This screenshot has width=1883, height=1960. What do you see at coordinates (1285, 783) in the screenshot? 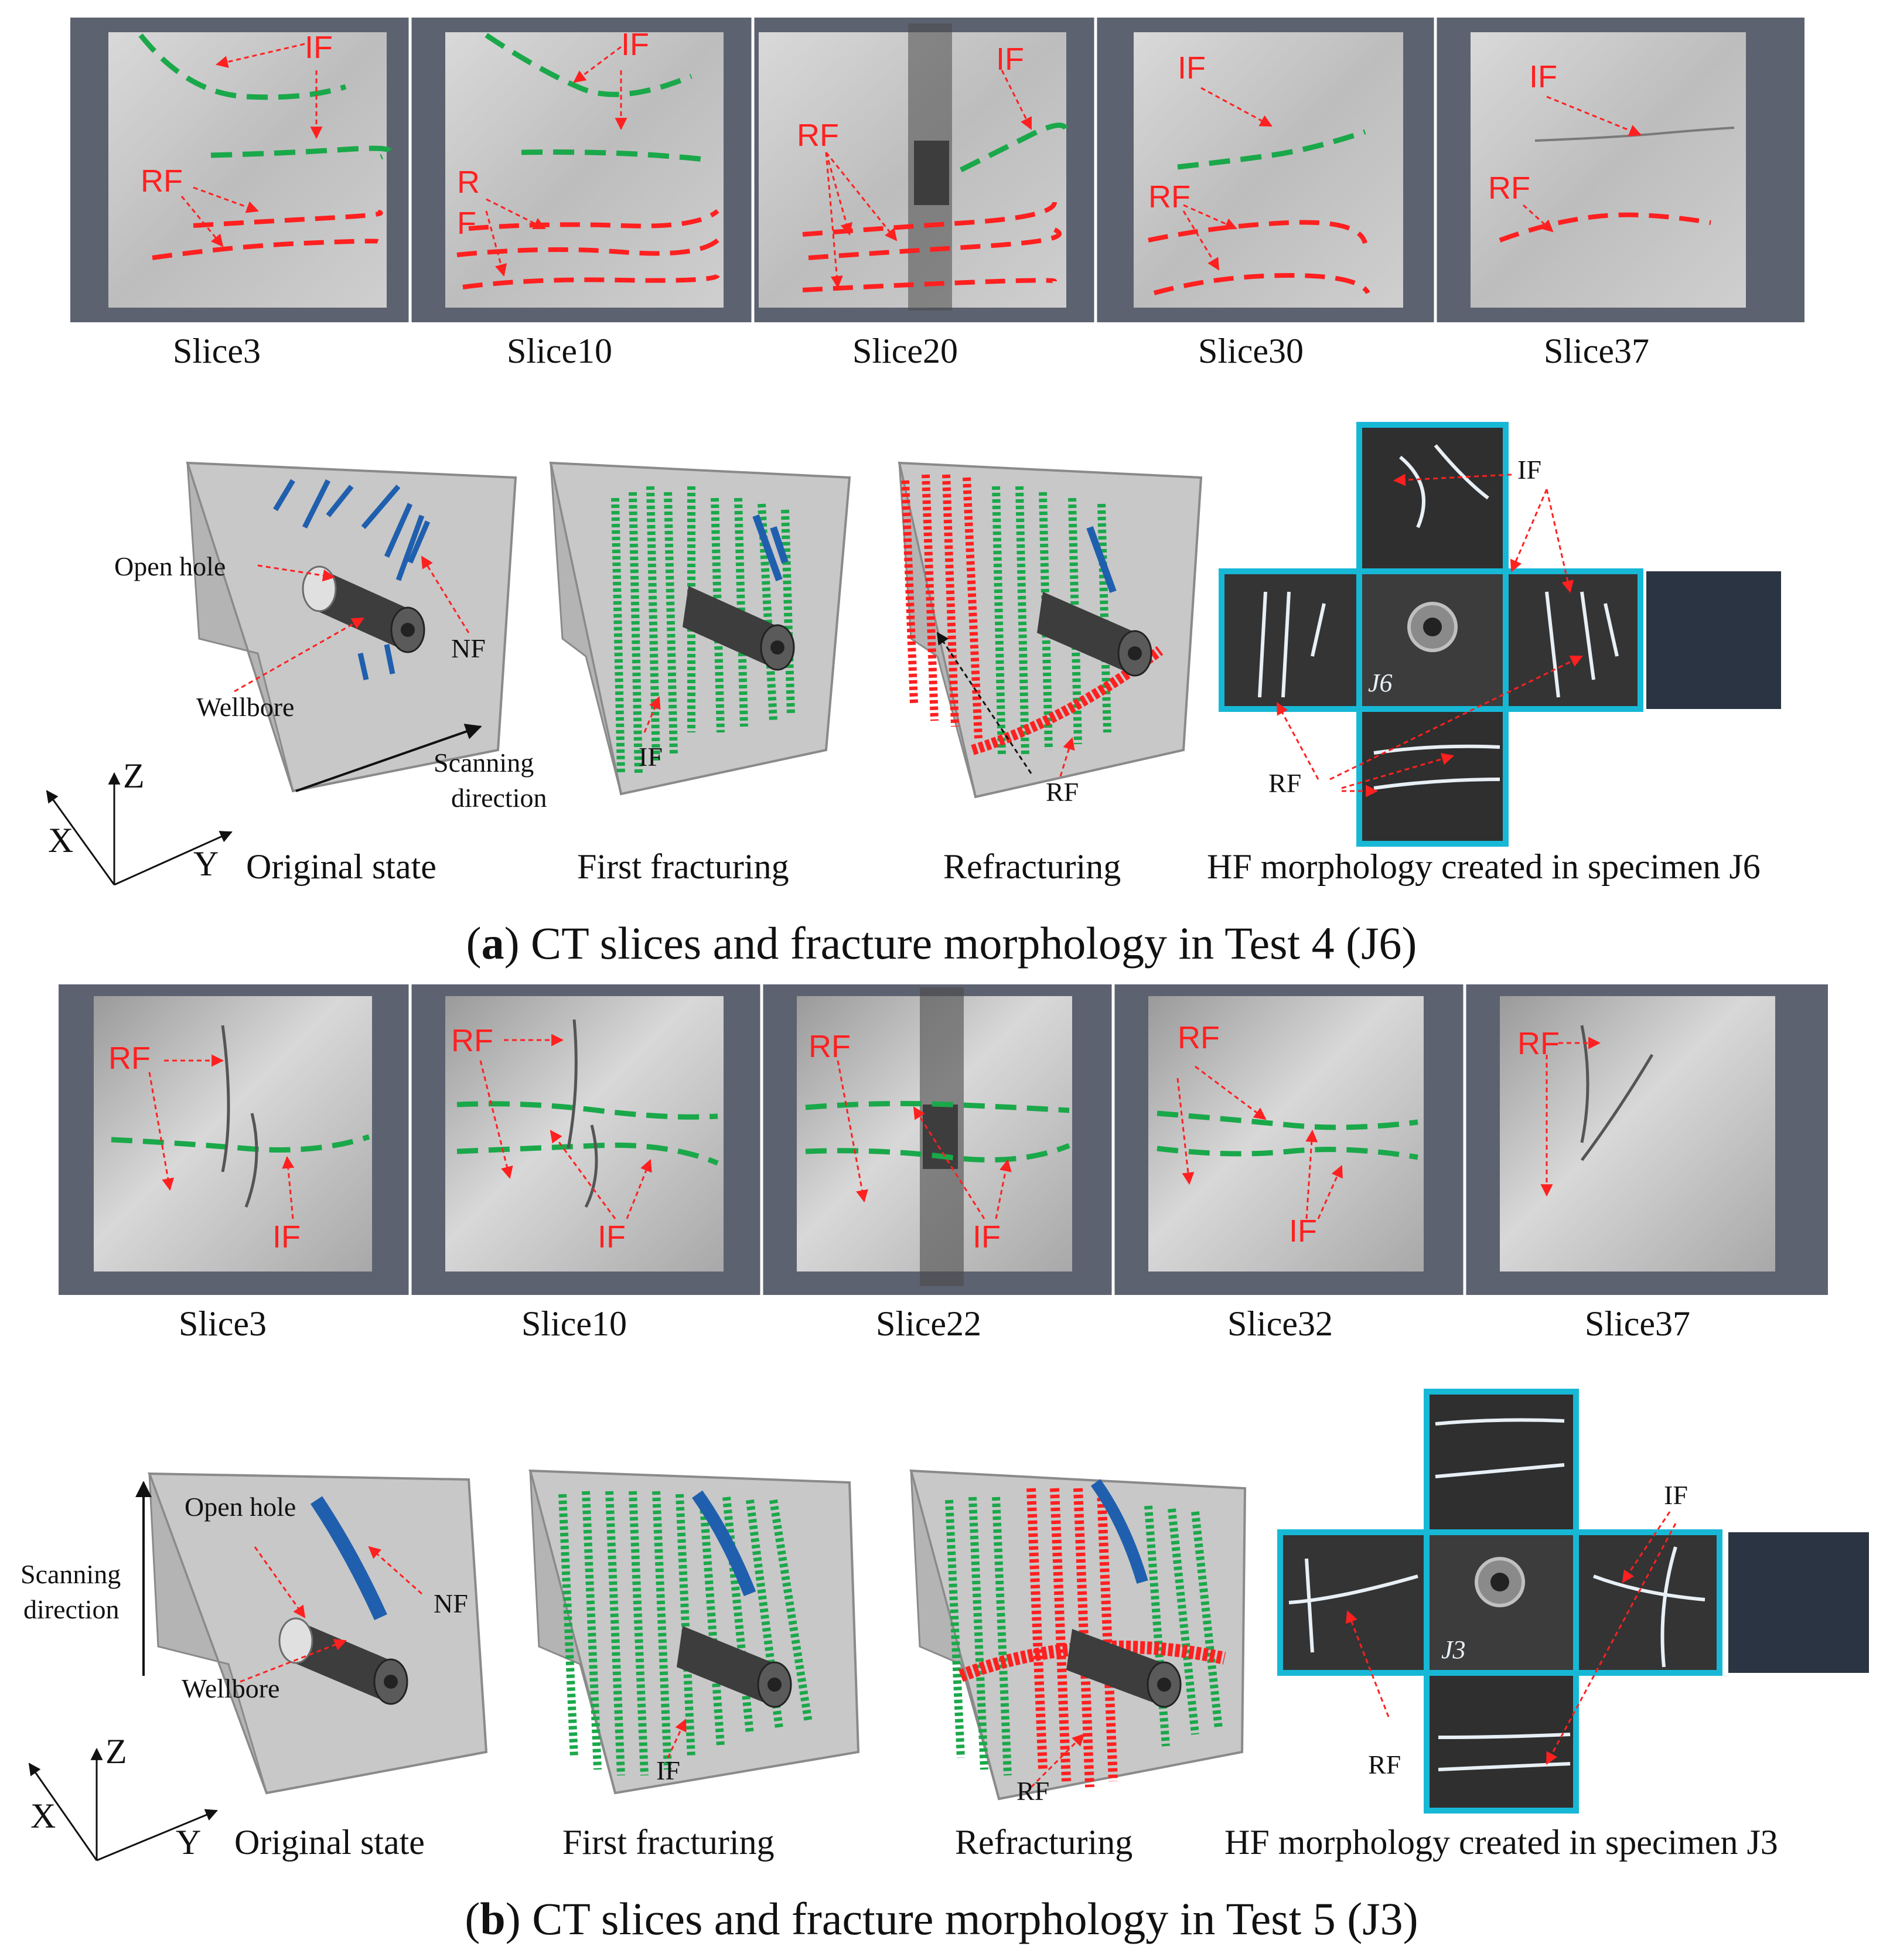
I see `specimen-a-rf-label: RF` at bounding box center [1285, 783].